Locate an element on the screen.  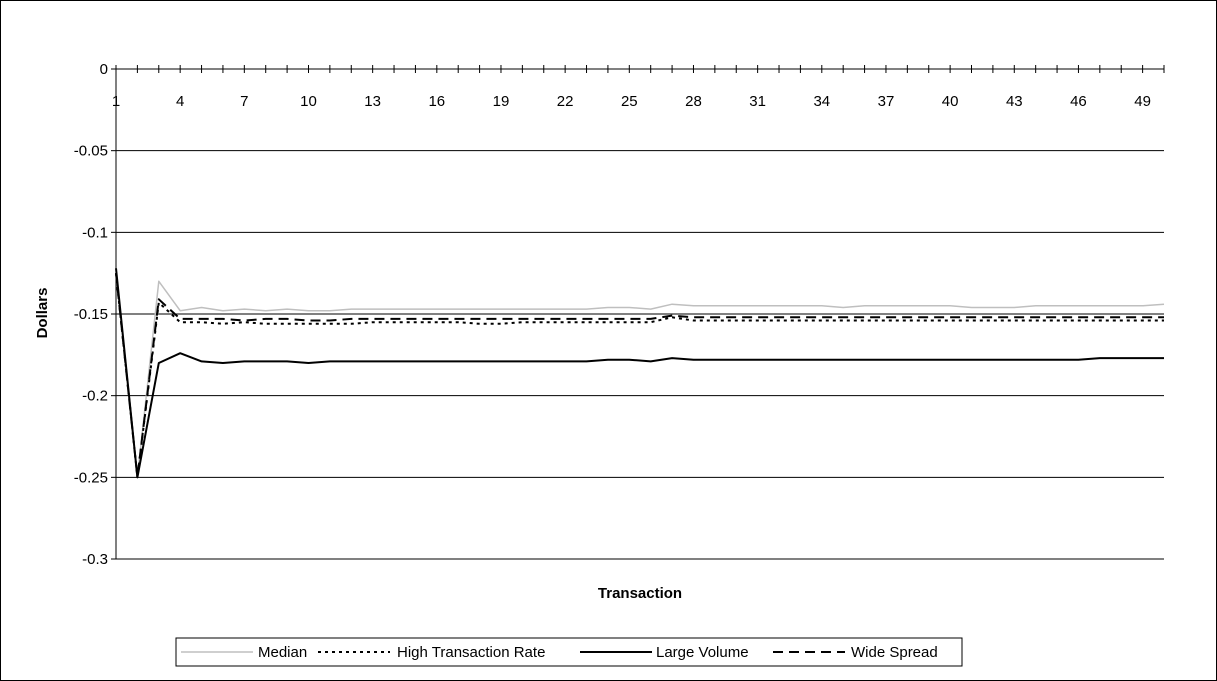
y-tick-label: -0.25 is located at coordinates (91, 477).